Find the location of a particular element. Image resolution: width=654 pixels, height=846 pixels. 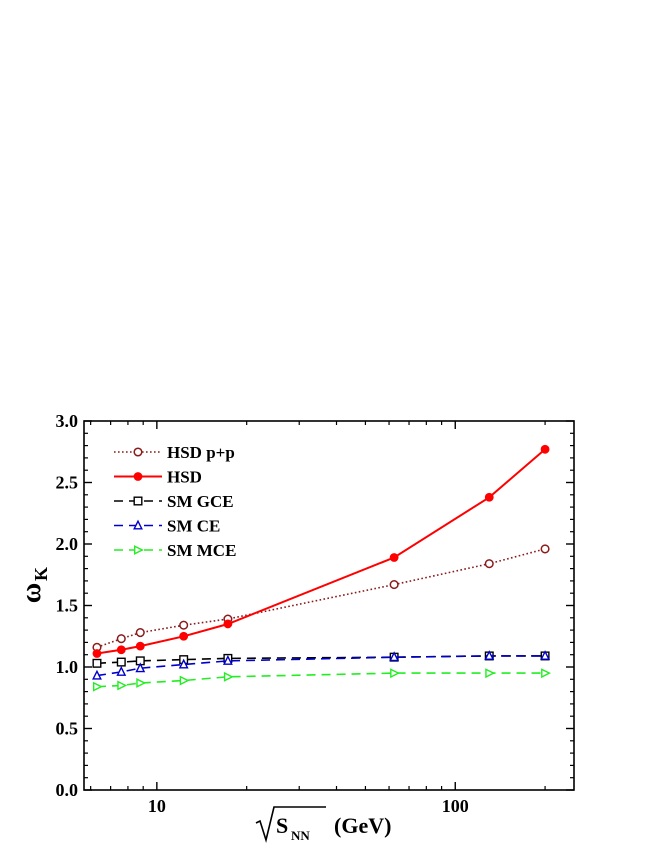

y-axis-label-main: ω is located at coordinates (31, 593).